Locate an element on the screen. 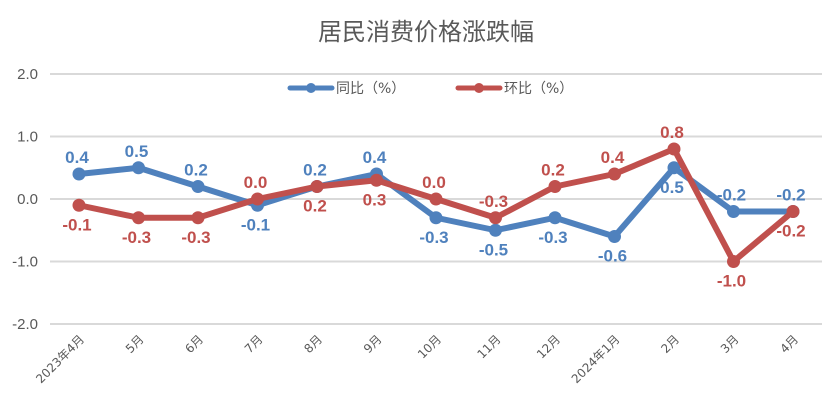  x-tick-label: 5月 is located at coordinates (135, 344).